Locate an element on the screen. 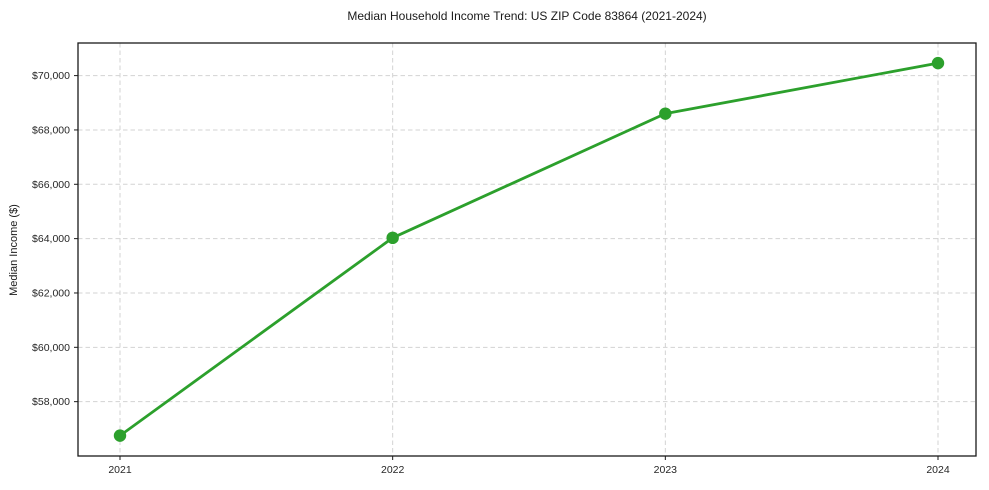 This screenshot has width=989, height=490. y-tick-label: $68,000 is located at coordinates (51, 130).